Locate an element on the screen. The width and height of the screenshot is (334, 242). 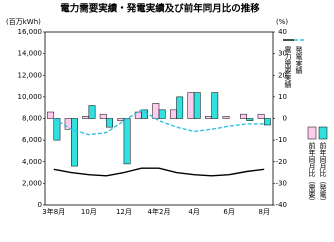
y-tick-label: 16,000 is located at coordinates (30, 32).